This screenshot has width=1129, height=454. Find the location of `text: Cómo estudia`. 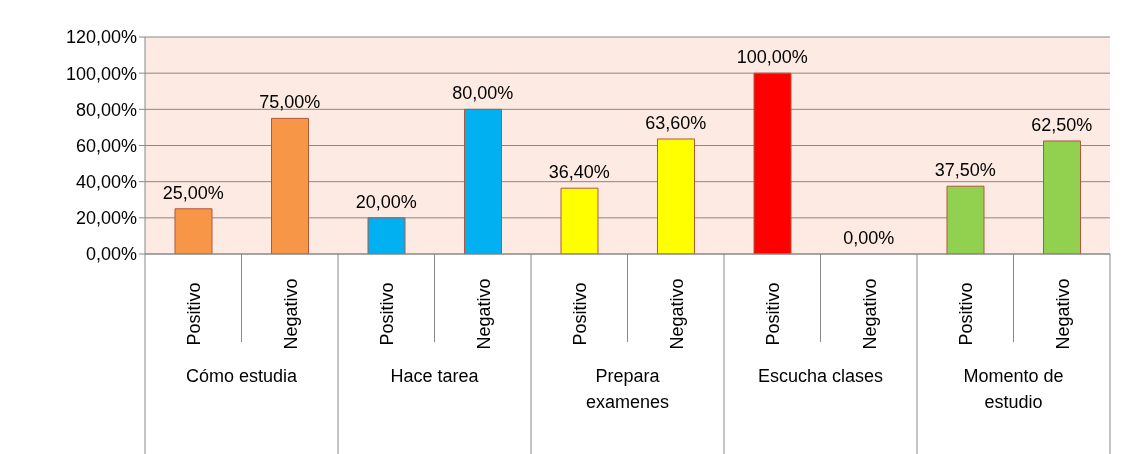

text: Cómo estudia is located at coordinates (242, 376).